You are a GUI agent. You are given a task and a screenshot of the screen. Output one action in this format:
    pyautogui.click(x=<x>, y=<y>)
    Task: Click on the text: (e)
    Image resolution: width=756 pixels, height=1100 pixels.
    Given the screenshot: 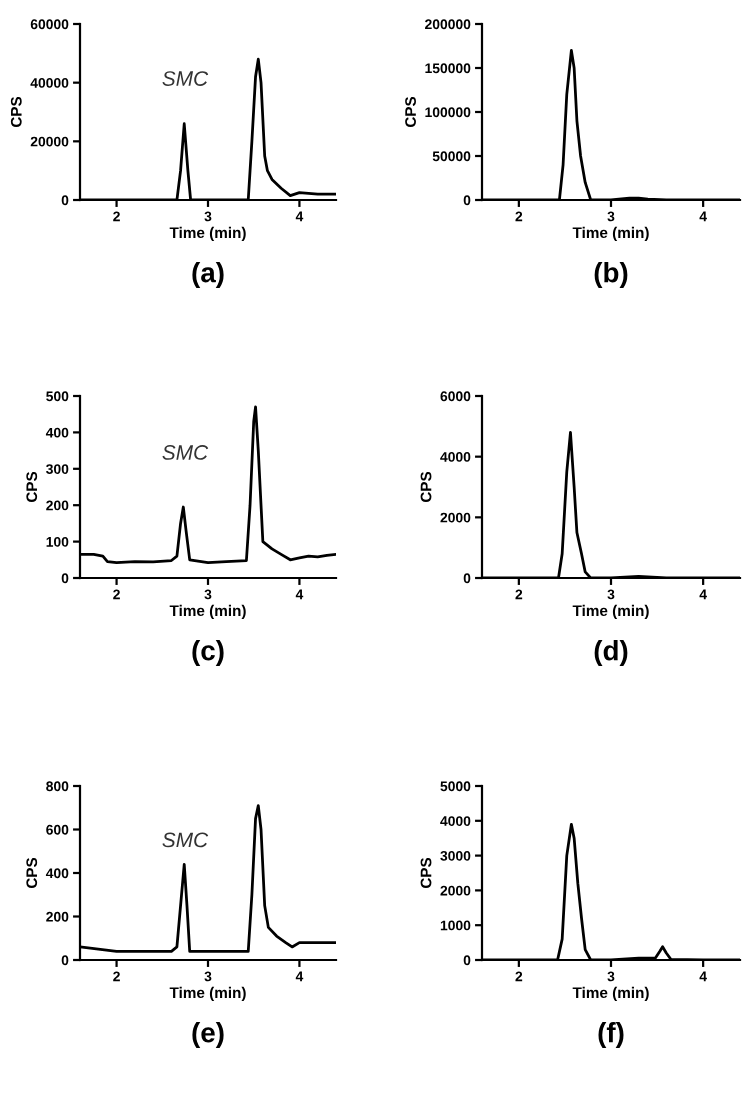 What is the action you would take?
    pyautogui.click(x=208, y=1035)
    